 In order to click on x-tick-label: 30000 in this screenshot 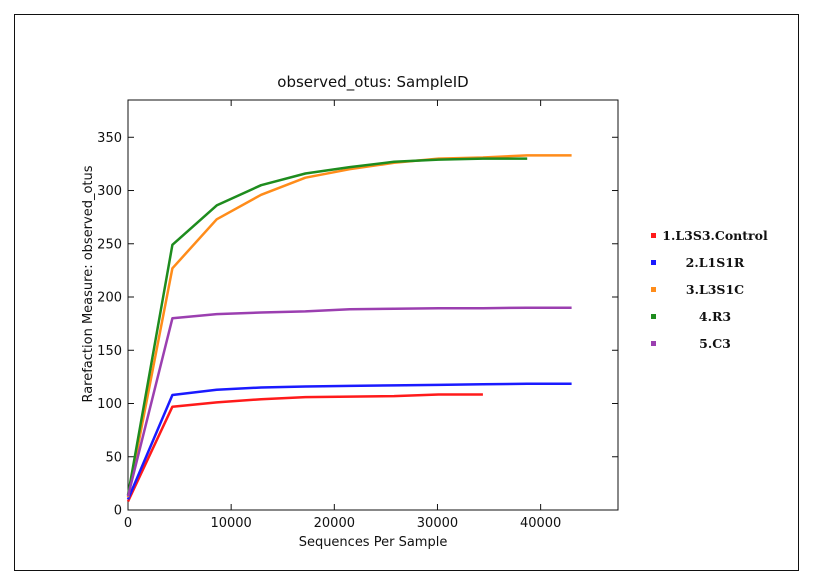, I will do `click(437, 523)`.